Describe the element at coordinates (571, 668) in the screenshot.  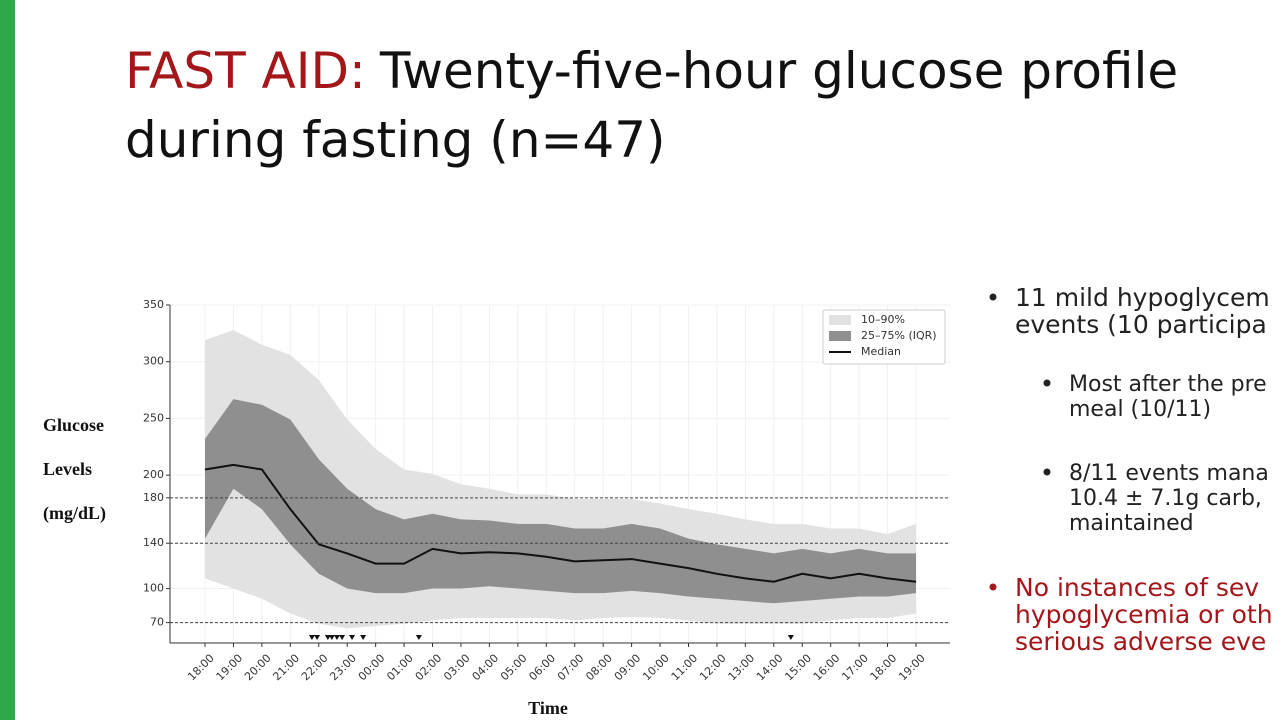
I see `x-tick-label: 07:00` at that location.